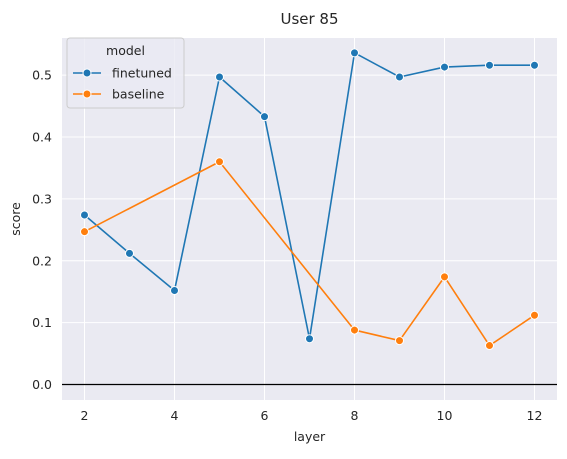 The image size is (567, 459). I want to click on legend-marker-baseline, so click(87, 94).